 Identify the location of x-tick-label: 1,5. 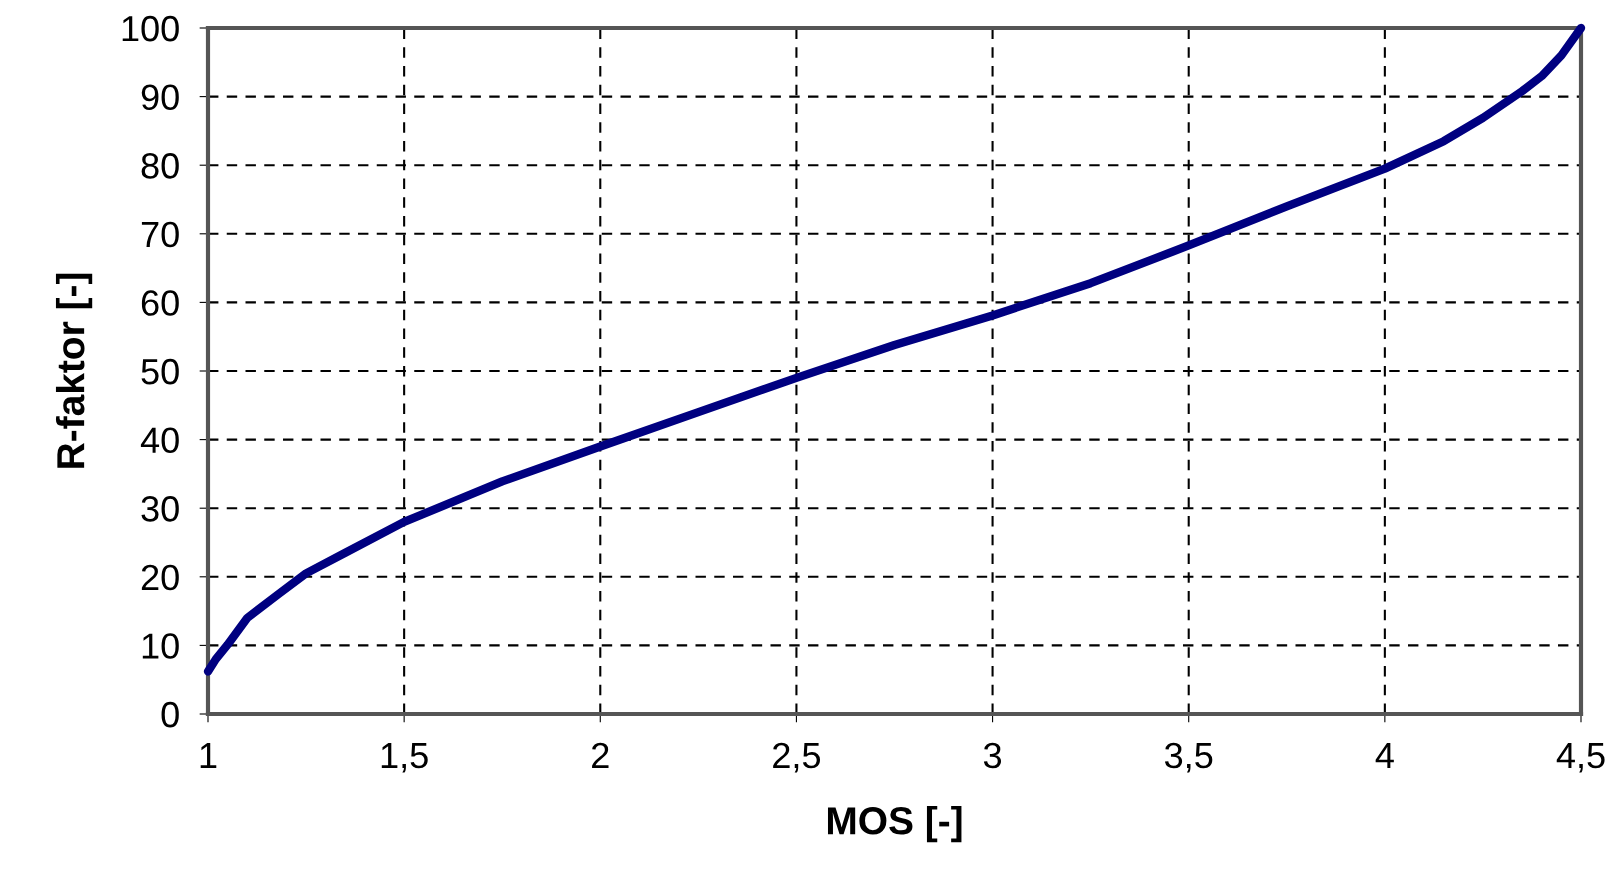
(404, 758).